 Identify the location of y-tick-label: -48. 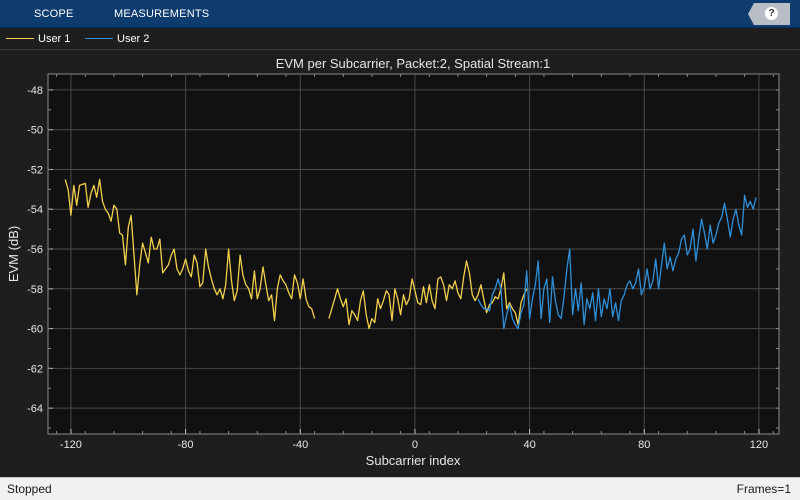
(35, 91).